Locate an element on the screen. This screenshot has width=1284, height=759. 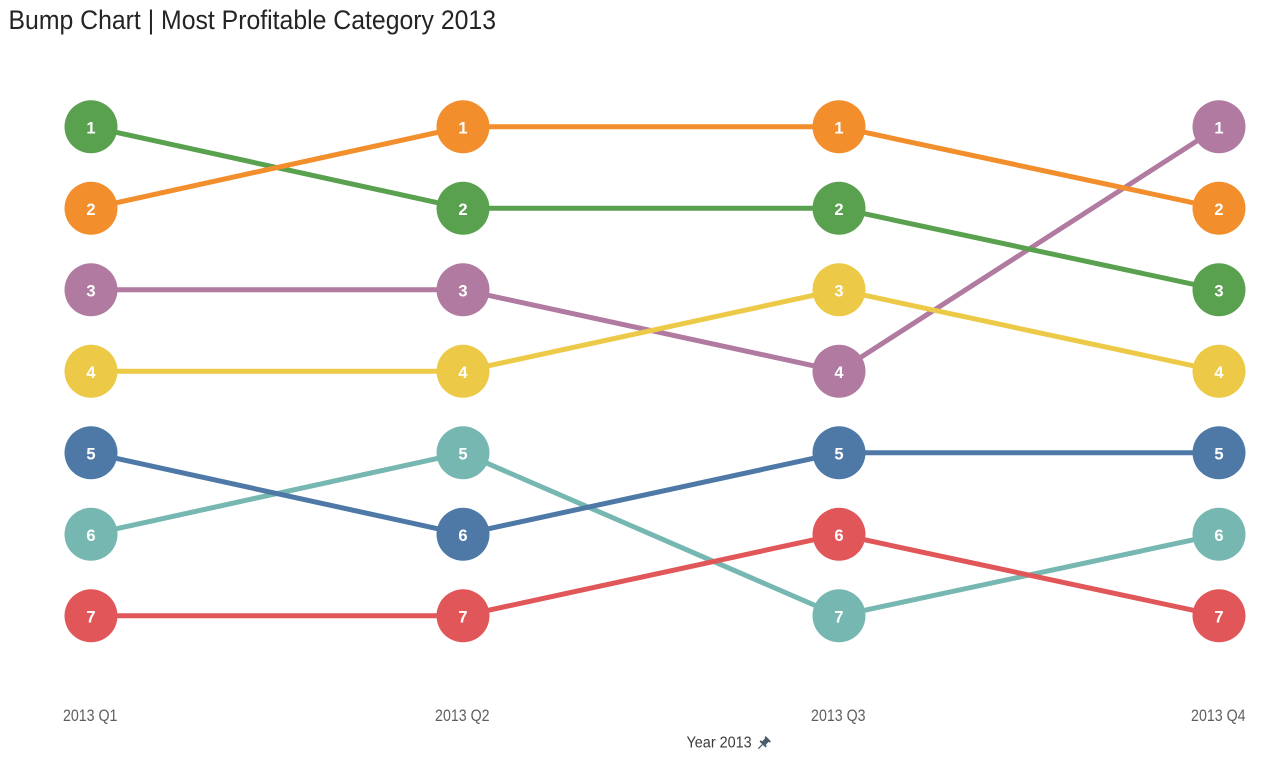
svg-text: 2013 Q4 is located at coordinates (1218, 716).